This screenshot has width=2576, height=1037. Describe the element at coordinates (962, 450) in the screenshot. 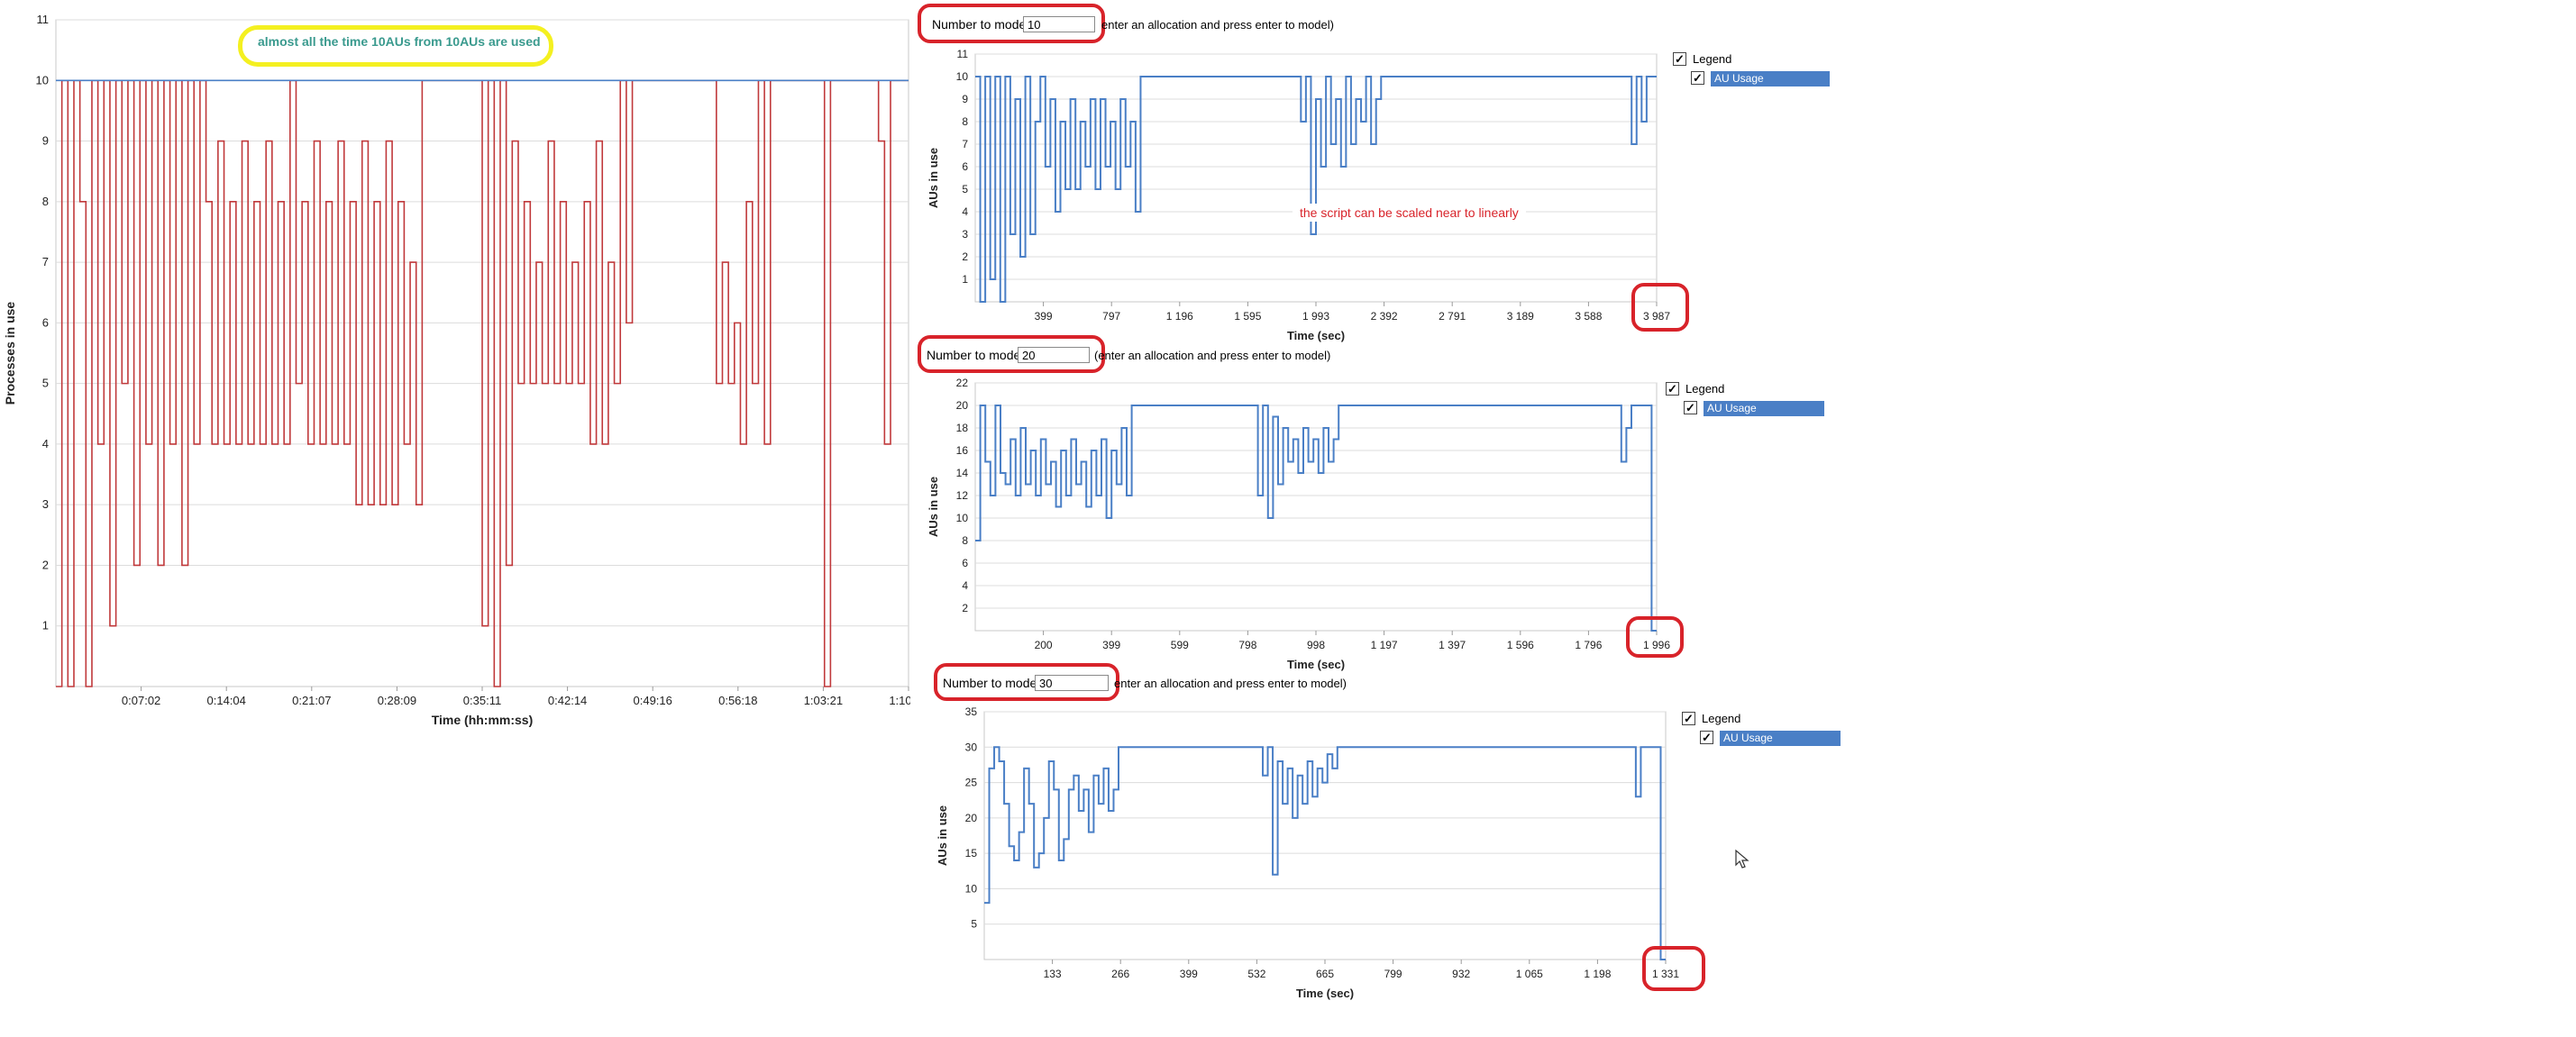

I see `y-tick-label: 16` at that location.